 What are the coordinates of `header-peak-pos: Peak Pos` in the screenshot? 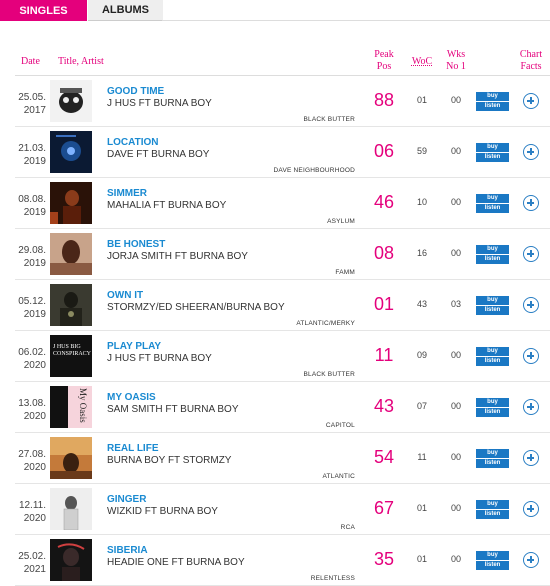 It's located at (384, 61).